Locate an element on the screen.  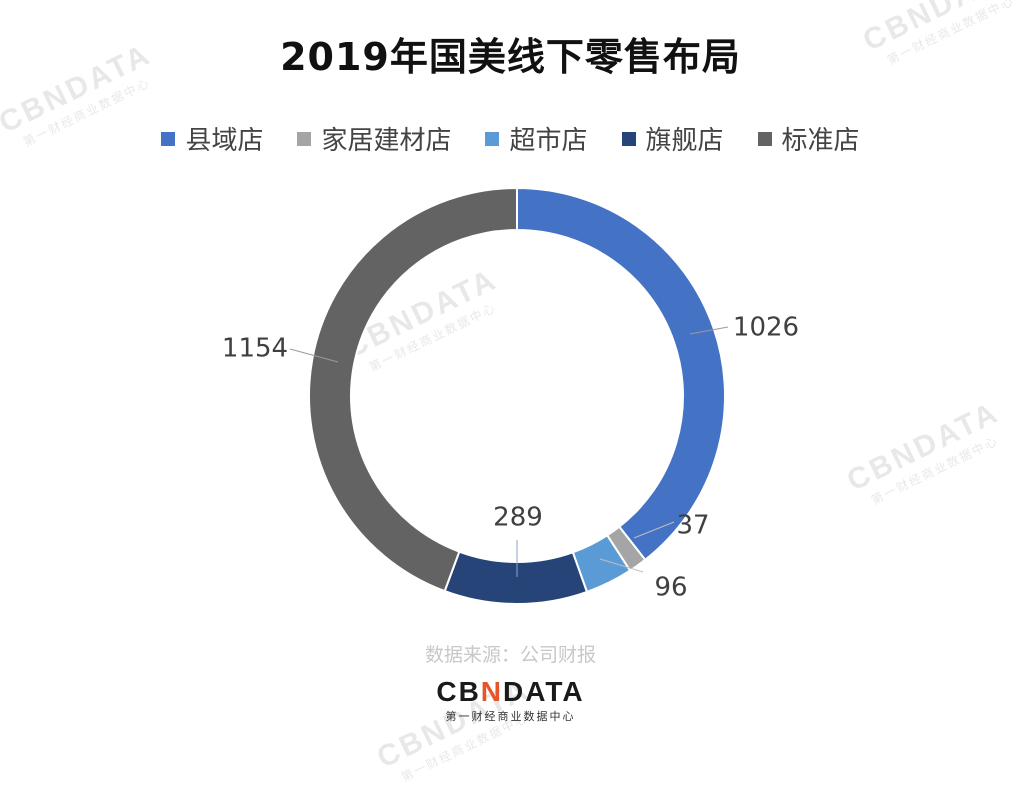
legend-label: 旗舰店 is located at coordinates (684, 141).